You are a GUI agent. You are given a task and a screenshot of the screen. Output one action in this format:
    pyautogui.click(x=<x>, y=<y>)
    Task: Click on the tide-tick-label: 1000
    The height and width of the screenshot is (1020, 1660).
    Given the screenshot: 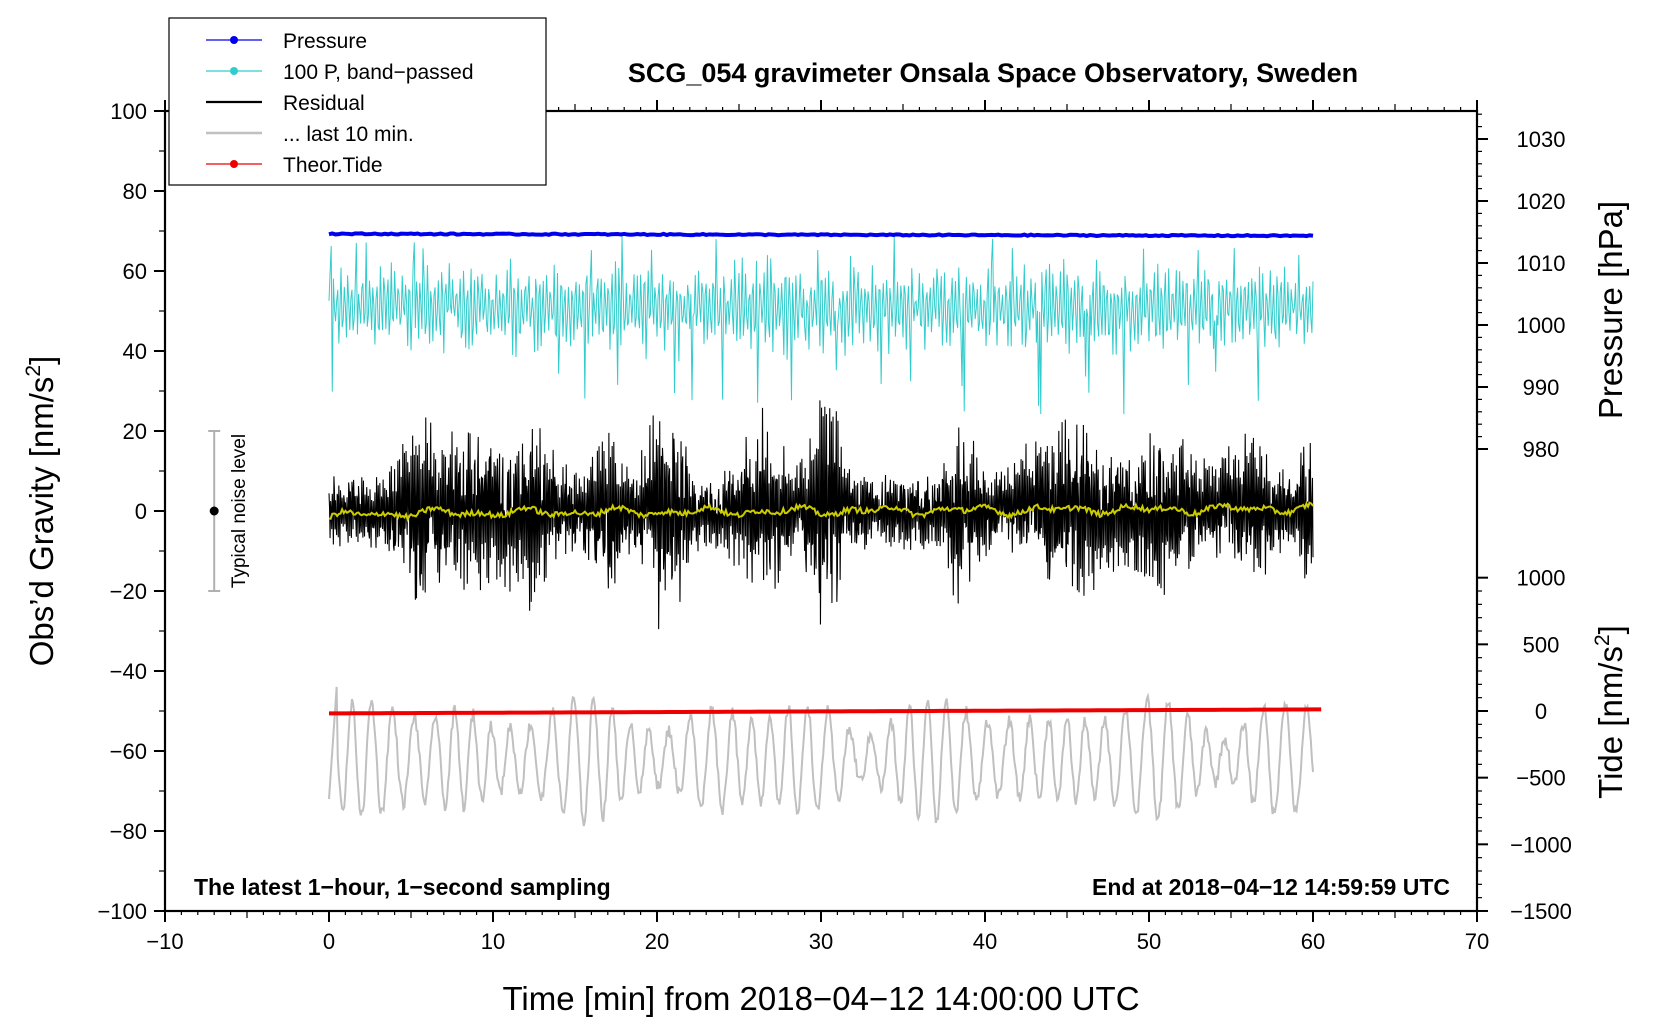 What is the action you would take?
    pyautogui.click(x=1541, y=578)
    